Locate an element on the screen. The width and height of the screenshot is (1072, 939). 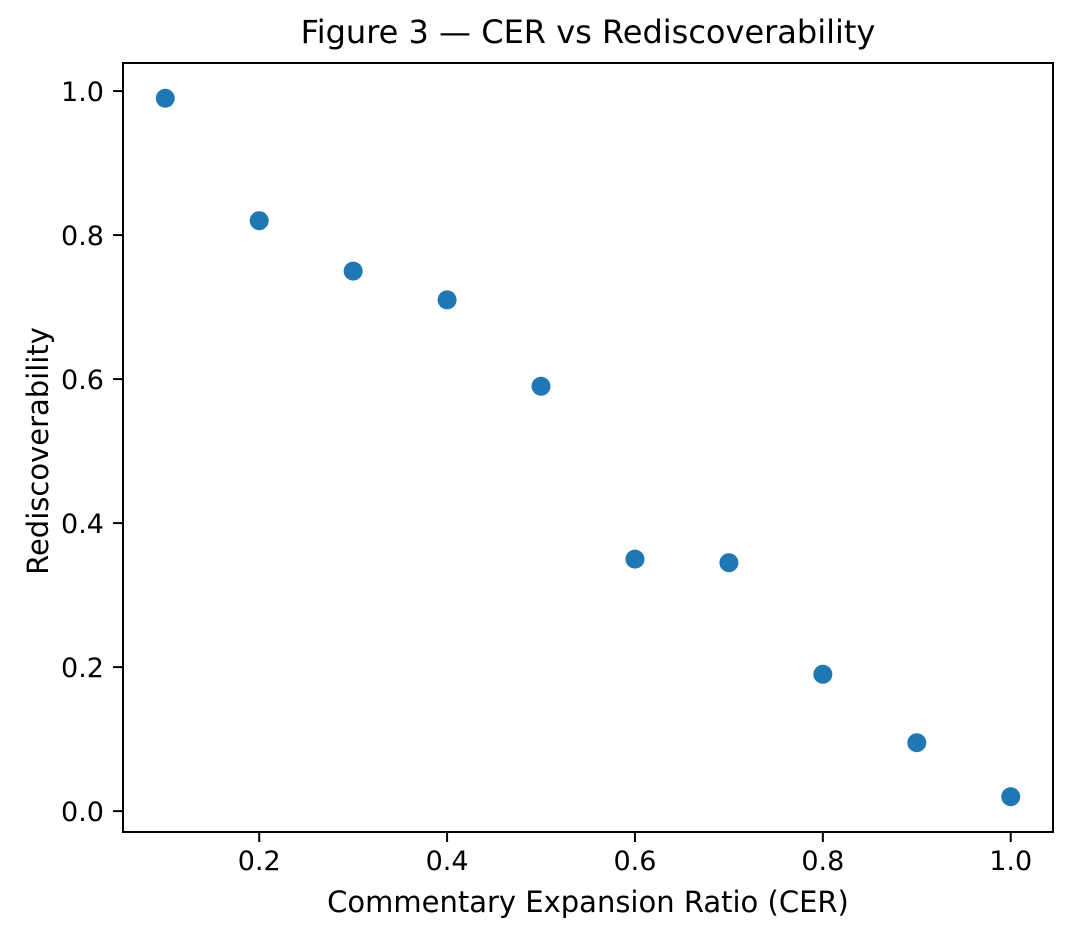
x-axis-label: Commentary Expansion Ratio (CER) is located at coordinates (588, 902).